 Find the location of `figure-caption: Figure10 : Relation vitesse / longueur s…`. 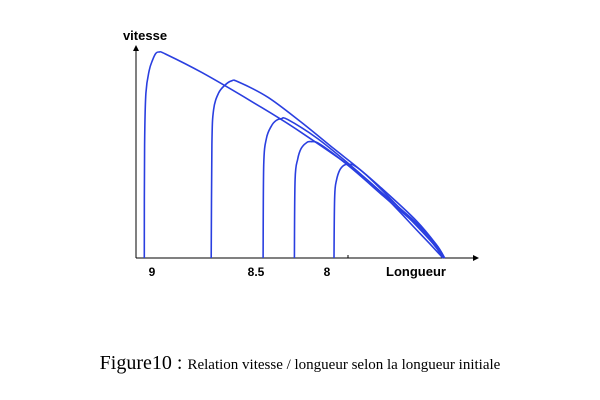

figure-caption: Figure10 : Relation vitesse / longueur s… is located at coordinates (300, 363).